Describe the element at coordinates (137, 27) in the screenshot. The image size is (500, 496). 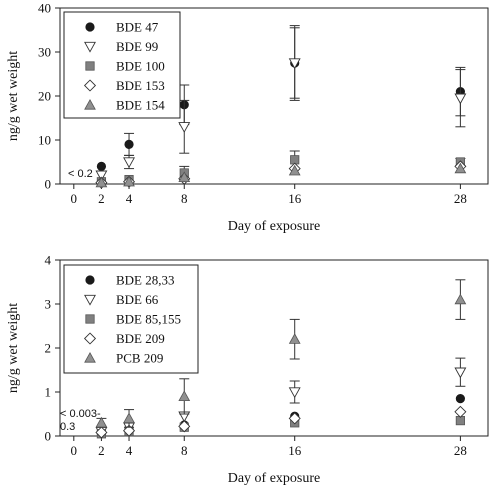
I see `legend-label: BDE 47` at that location.